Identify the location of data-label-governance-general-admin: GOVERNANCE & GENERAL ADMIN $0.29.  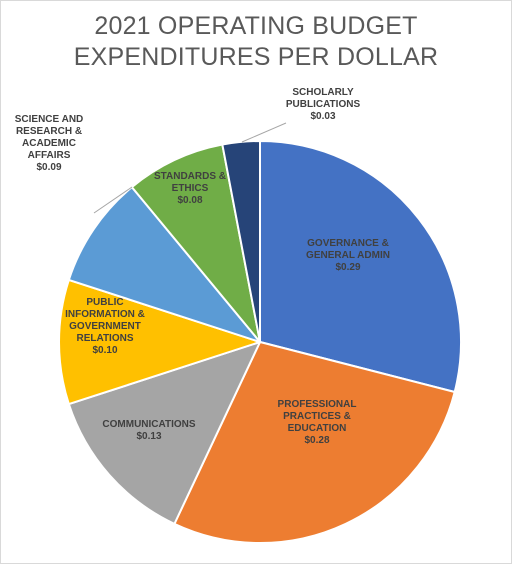
(348, 255).